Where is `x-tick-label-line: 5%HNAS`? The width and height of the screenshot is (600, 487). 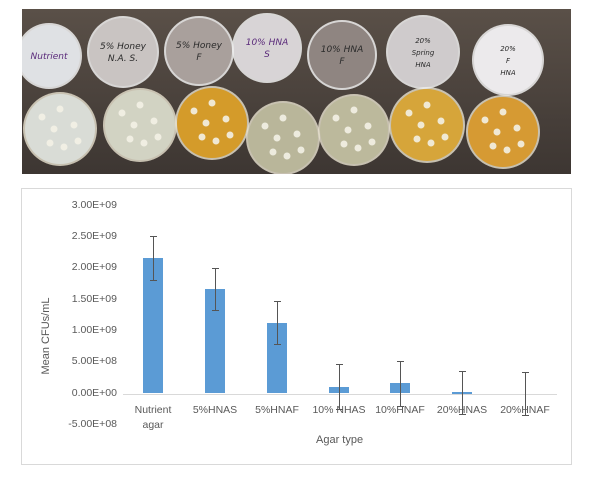 x-tick-label-line: 5%HNAS is located at coordinates (215, 410).